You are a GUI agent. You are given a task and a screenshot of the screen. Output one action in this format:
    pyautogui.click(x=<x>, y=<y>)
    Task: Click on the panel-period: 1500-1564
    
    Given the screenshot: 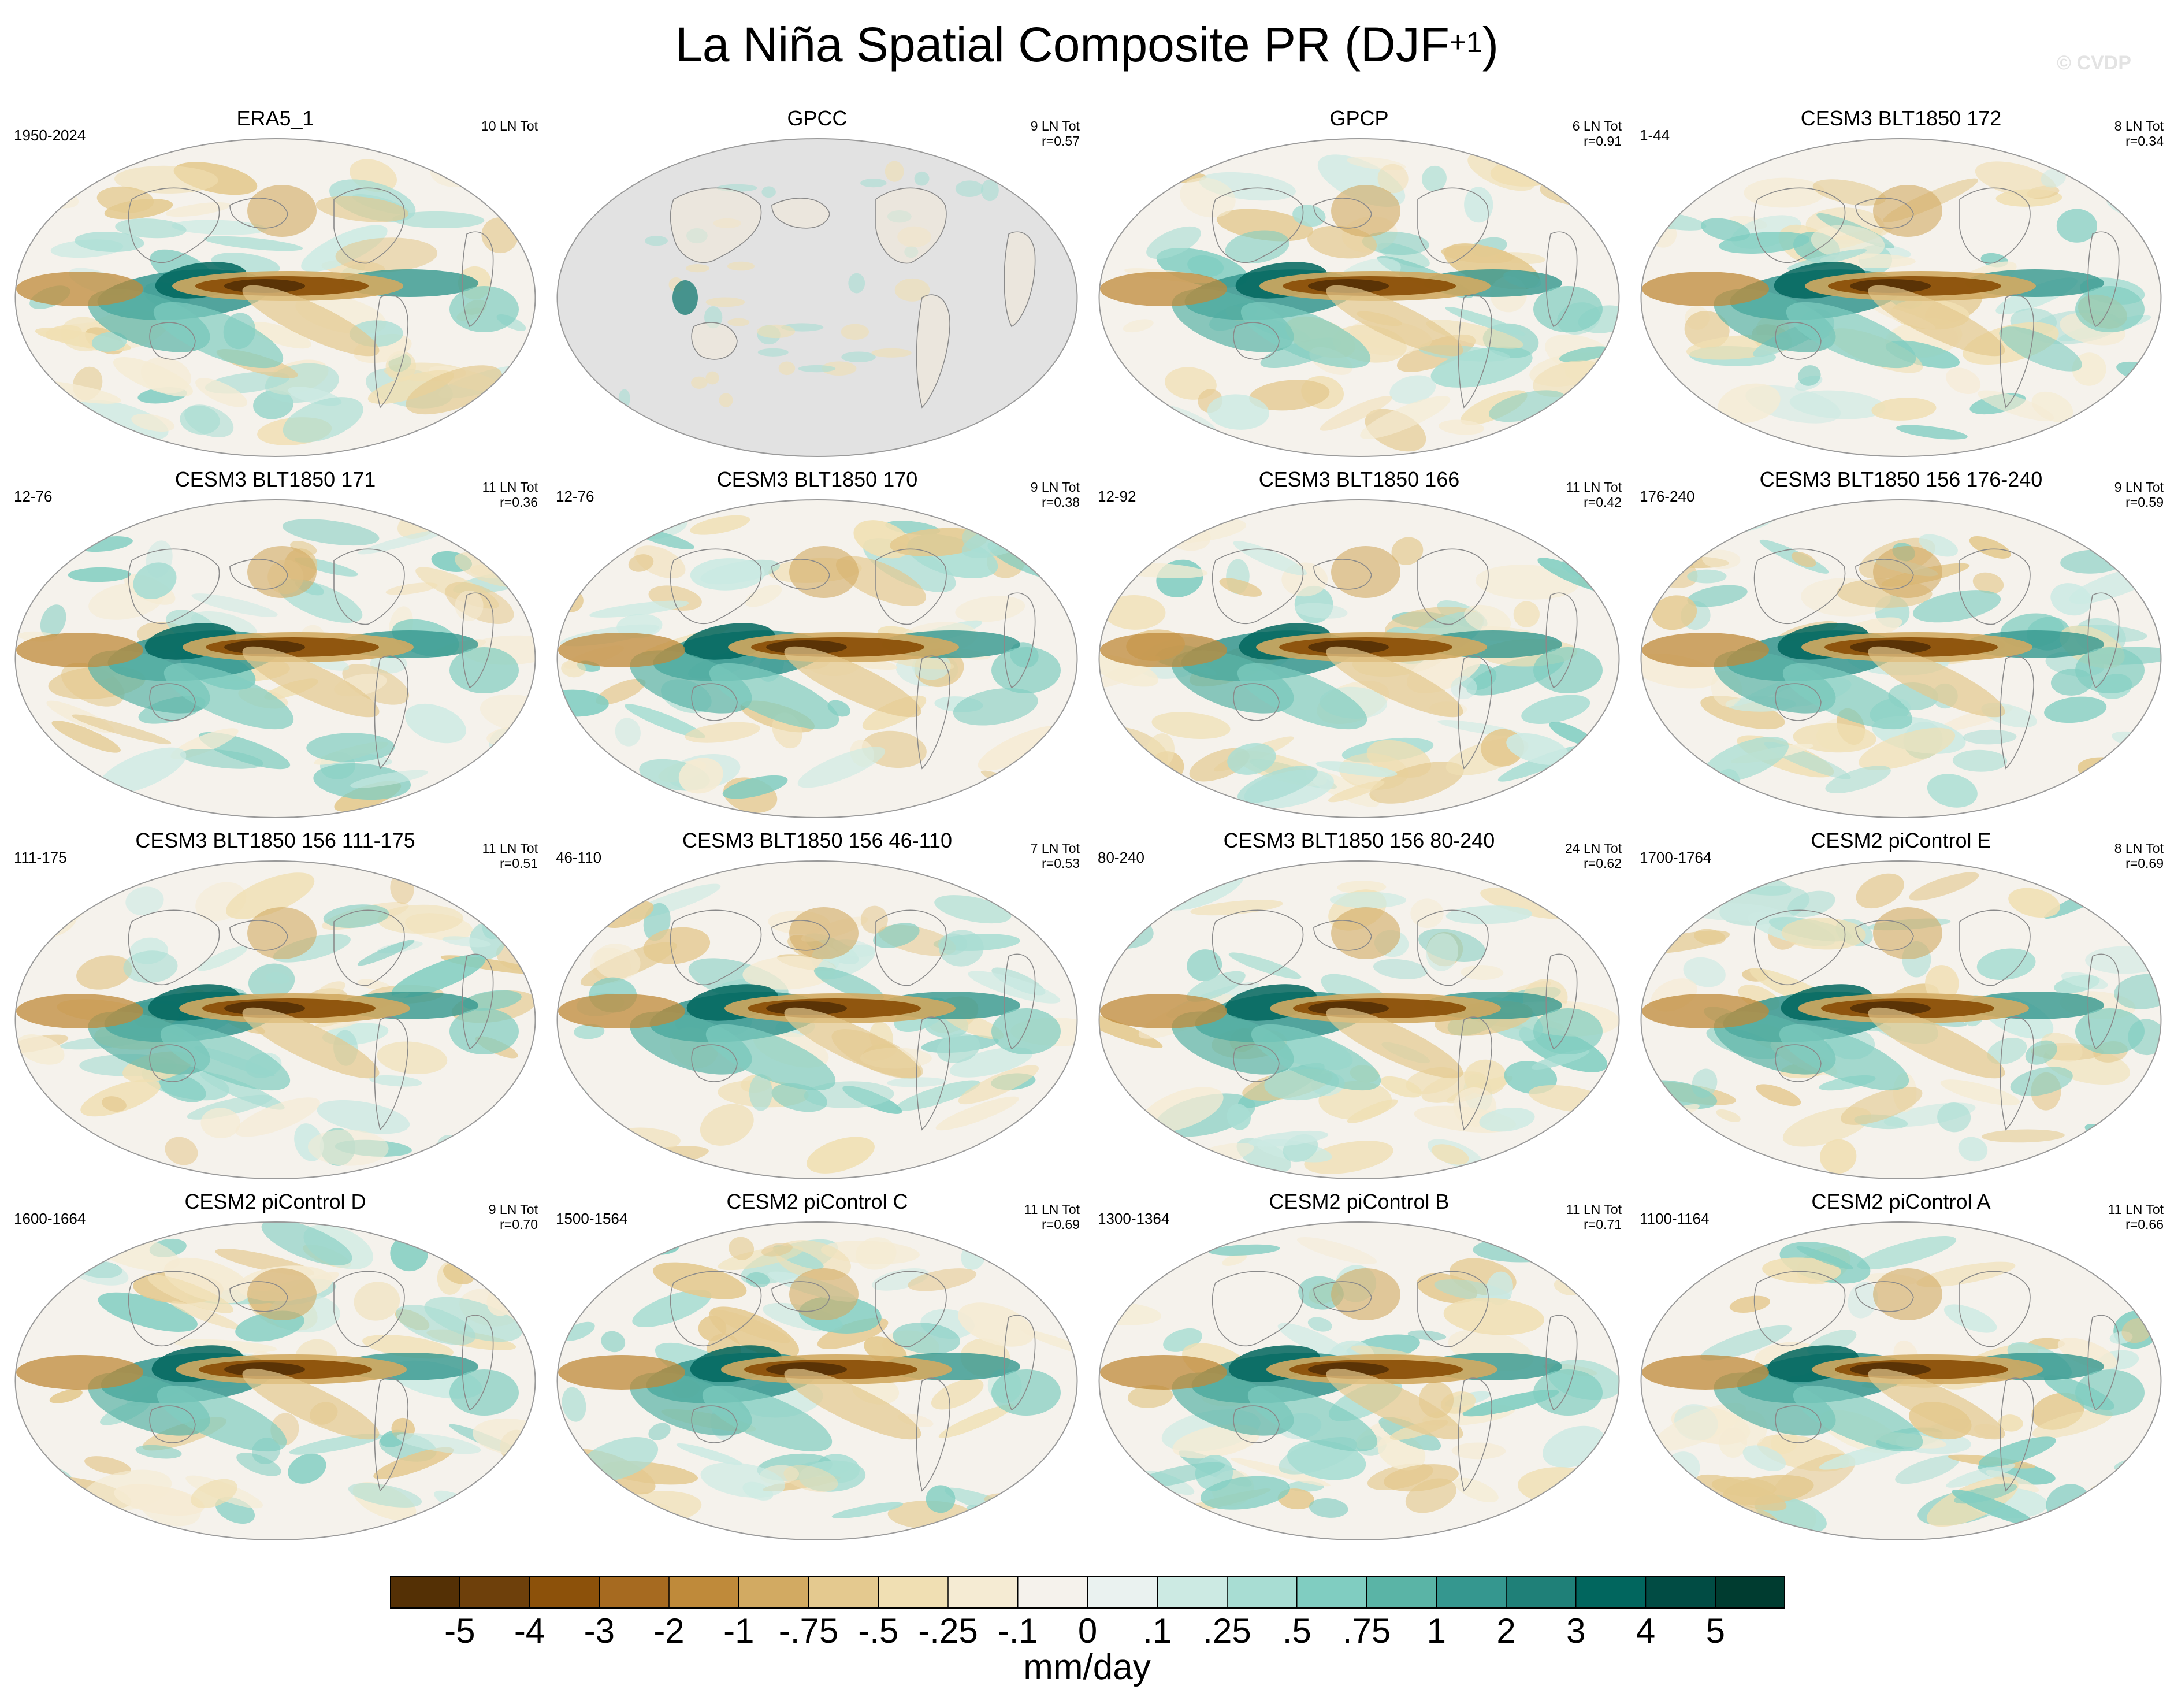 What is the action you would take?
    pyautogui.click(x=592, y=1218)
    